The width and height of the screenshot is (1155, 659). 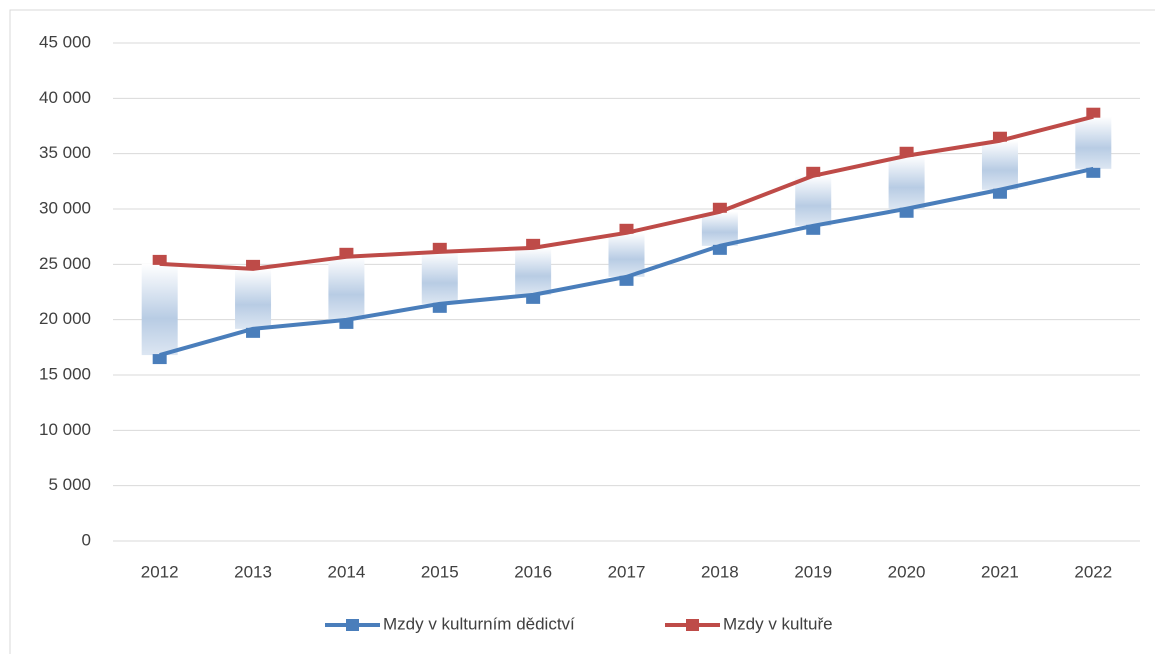 What do you see at coordinates (65, 97) in the screenshot?
I see `y-tick-label: 40 000` at bounding box center [65, 97].